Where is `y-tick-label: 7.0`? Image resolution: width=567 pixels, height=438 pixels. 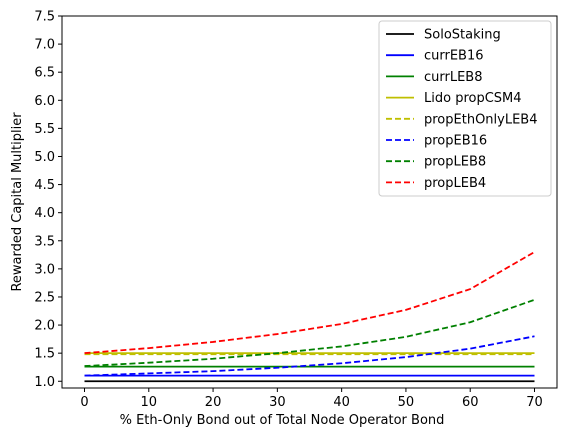 y-tick-label: 7.0 is located at coordinates (44, 45).